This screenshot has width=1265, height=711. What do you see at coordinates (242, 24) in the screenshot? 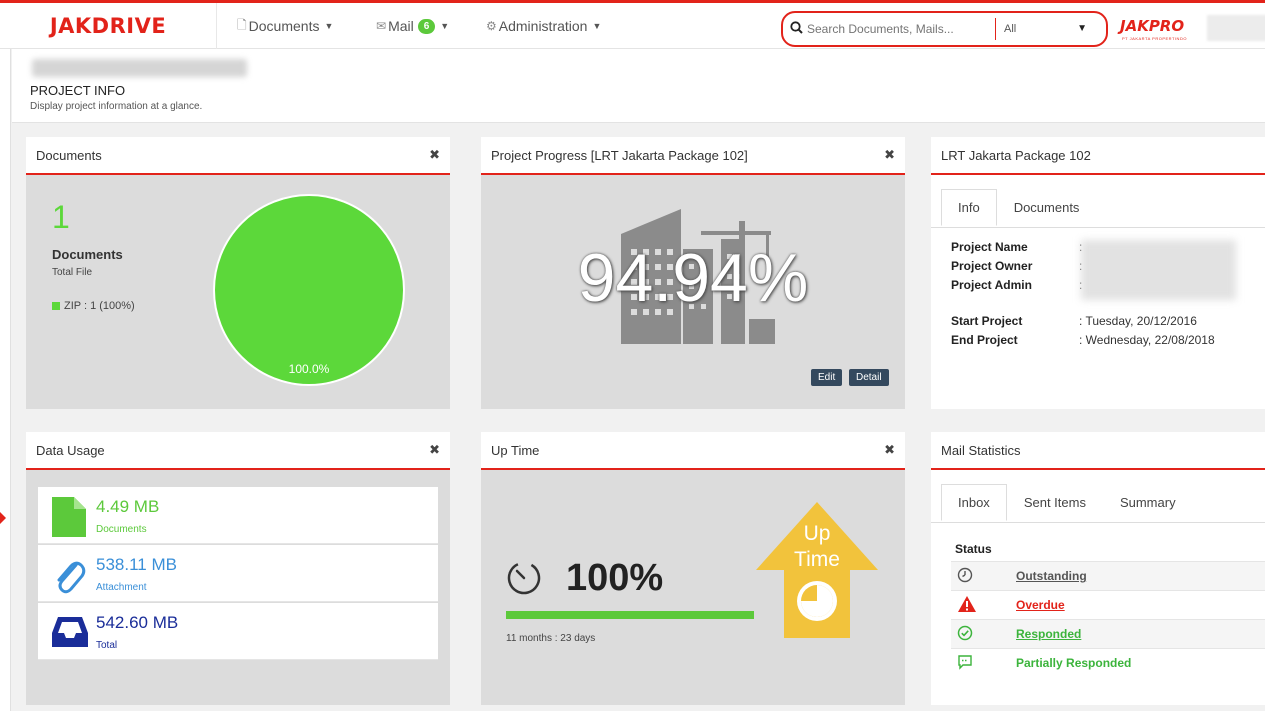
I see `file-icon: 🗋` at bounding box center [242, 24].